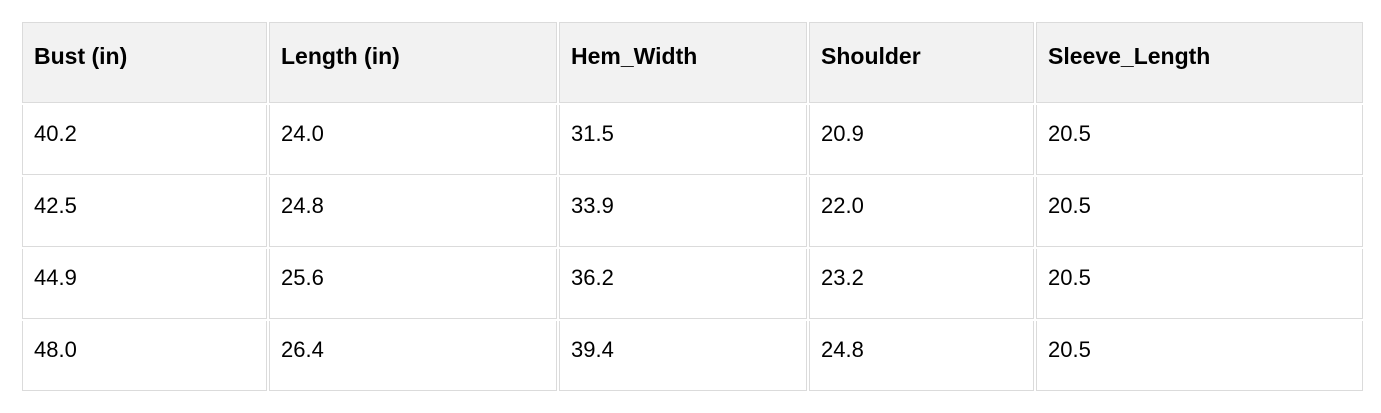  What do you see at coordinates (683, 356) in the screenshot?
I see `table-cell: 39.4` at bounding box center [683, 356].